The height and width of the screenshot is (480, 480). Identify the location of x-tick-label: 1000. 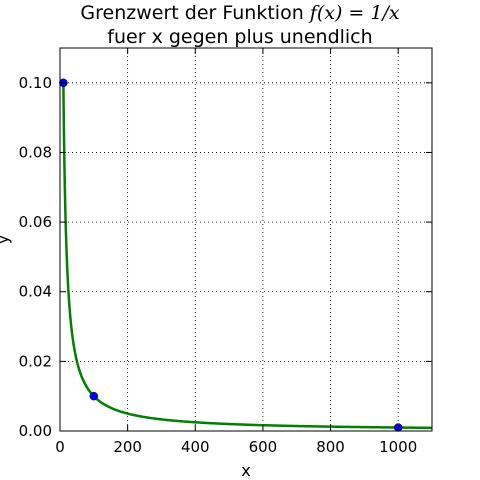
(398, 447).